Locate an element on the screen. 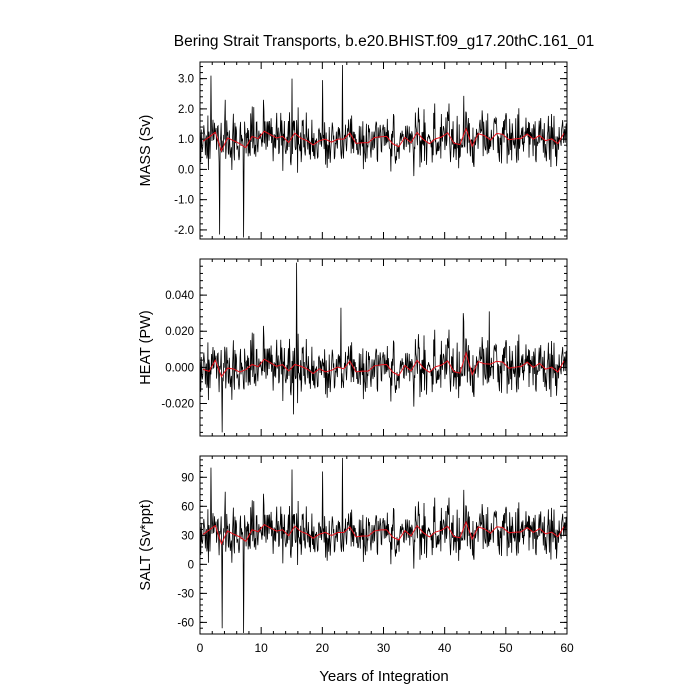  mass-y-axis-label: MASS (Sv) is located at coordinates (146, 151).